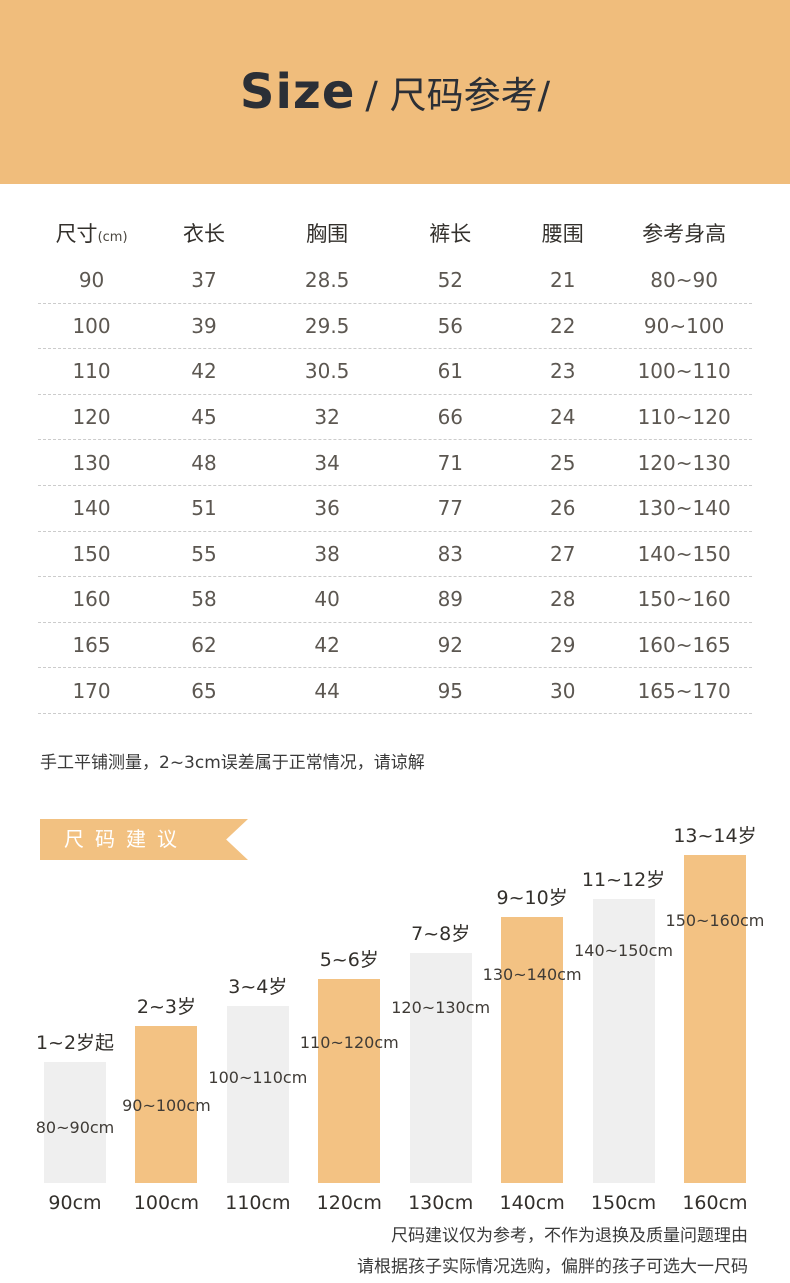  Describe the element at coordinates (258, 1077) in the screenshot. I see `bar-height-range-label: 100~110cm` at that location.